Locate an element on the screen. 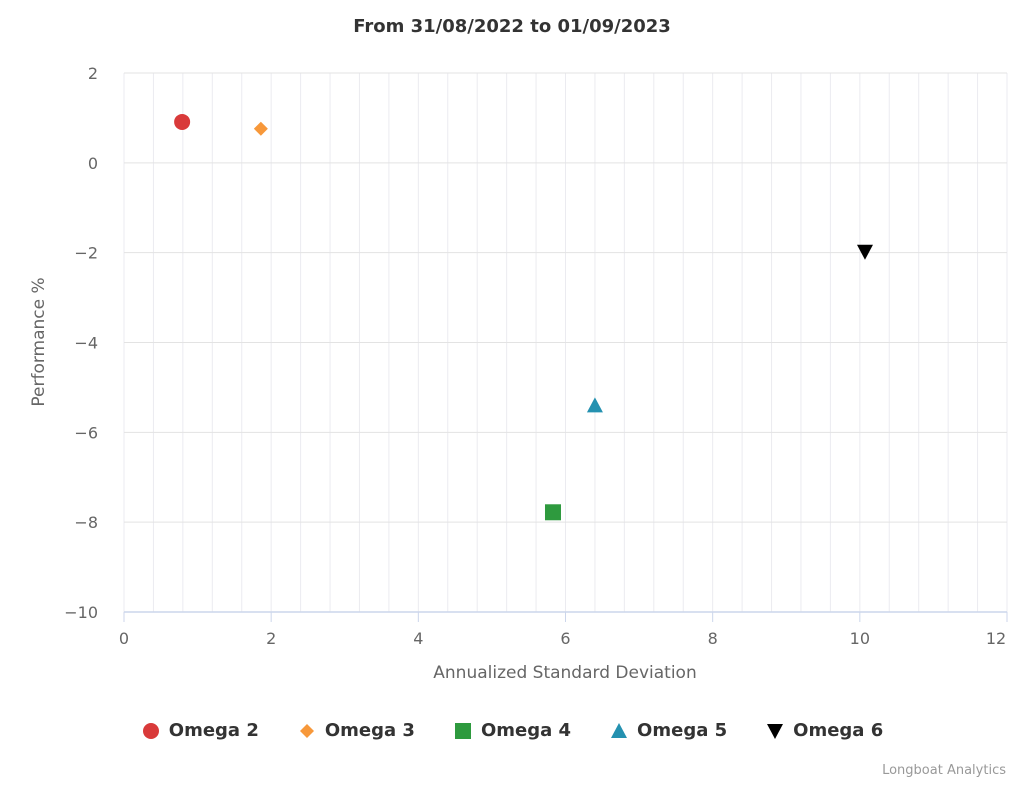 The height and width of the screenshot is (785, 1024). y-tick-label: −4 is located at coordinates (86, 343).